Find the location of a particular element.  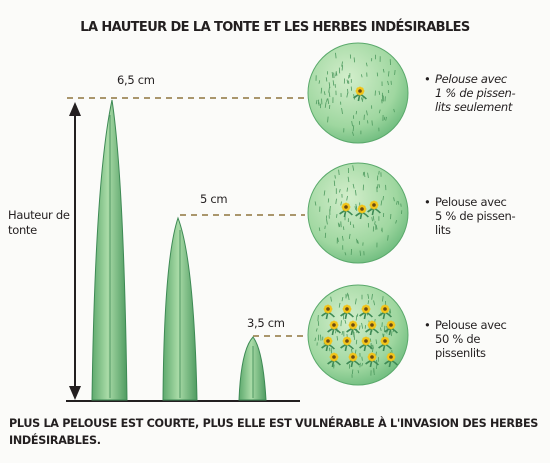

dandelion-group is located at coordinates (359, 227).